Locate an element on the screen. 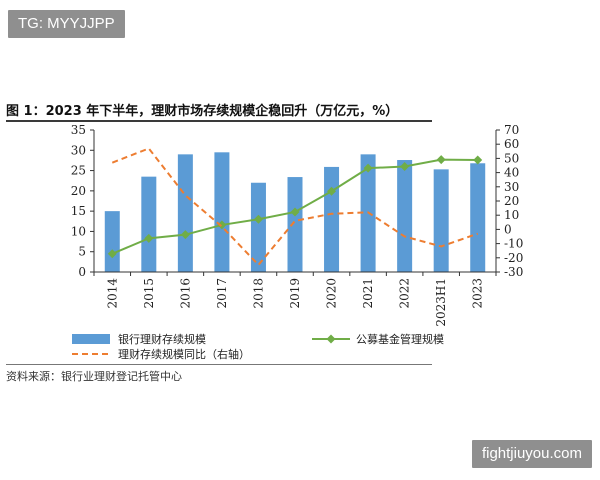 Image resolution: width=600 pixels, height=480 pixels. source-note: 资料来源：银行业理财登记托管中心 is located at coordinates (94, 376).